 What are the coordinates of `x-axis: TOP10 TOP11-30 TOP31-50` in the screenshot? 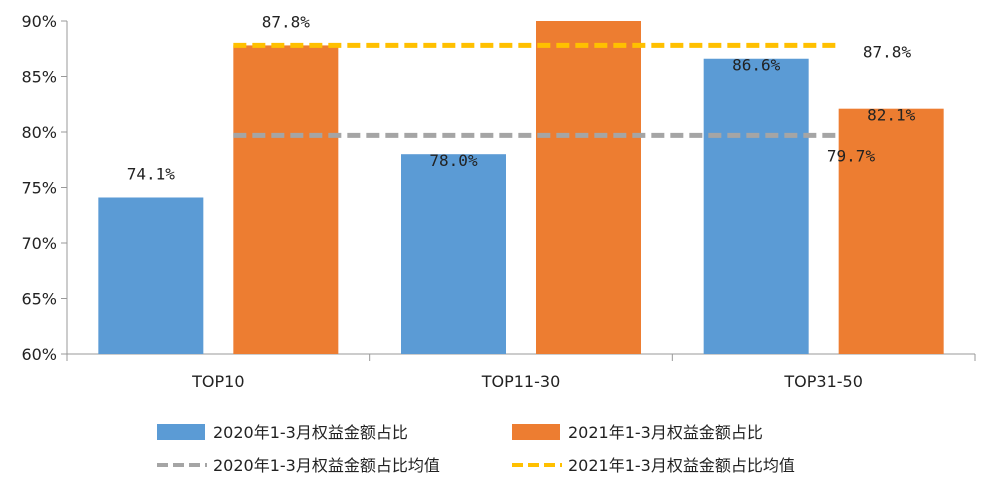 It's located at (521, 372).